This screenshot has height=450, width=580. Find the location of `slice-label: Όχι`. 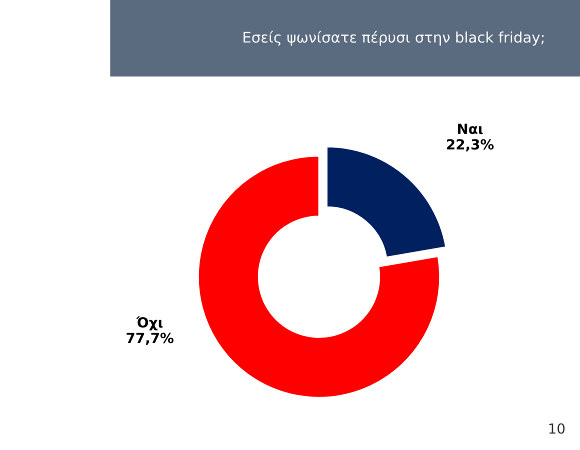

slice-label: Όχι is located at coordinates (149, 323).